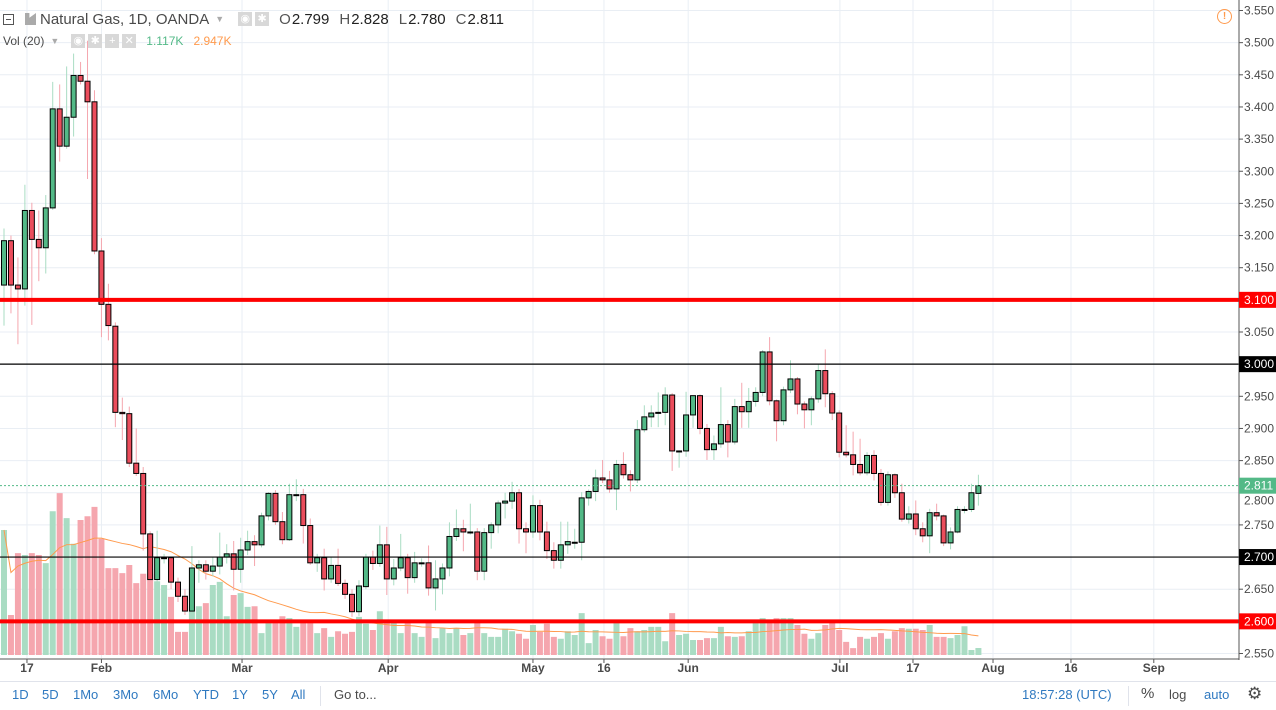 The image size is (1276, 710). I want to click on auto-toggle: auto, so click(1217, 694).